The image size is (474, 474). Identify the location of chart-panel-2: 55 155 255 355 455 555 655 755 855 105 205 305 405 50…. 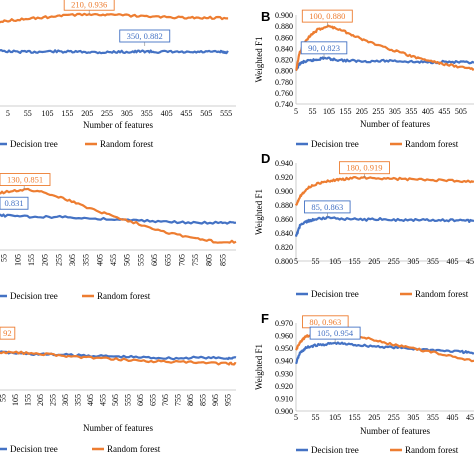
(118, 237).